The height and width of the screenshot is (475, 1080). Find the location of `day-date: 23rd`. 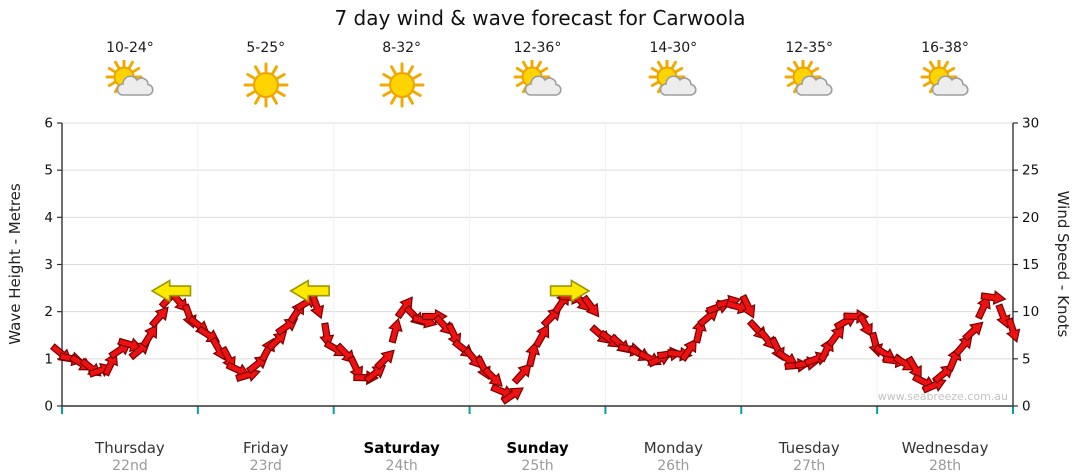

day-date: 23rd is located at coordinates (265, 466).